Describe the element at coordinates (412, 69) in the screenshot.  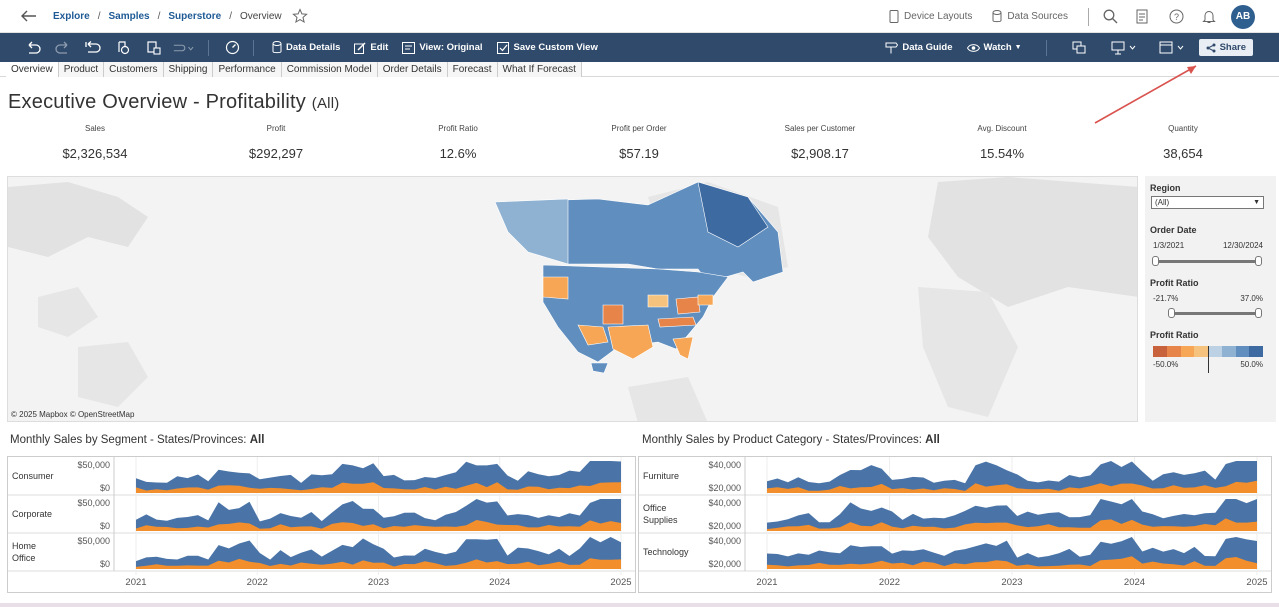
I see `tab-order-details: Order Details` at that location.